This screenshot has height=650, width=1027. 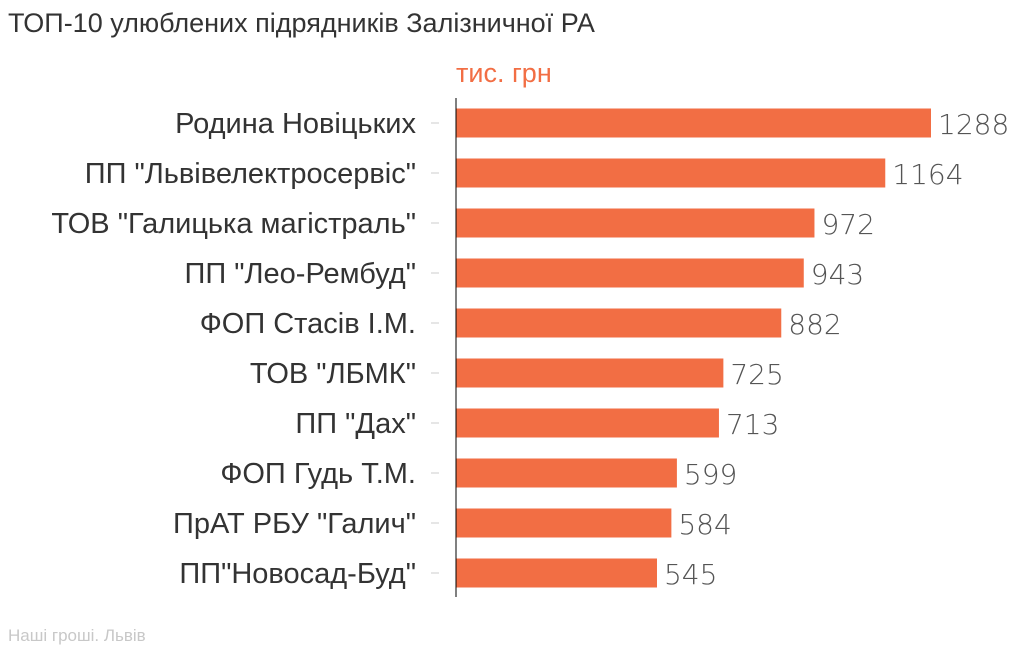 What do you see at coordinates (294, 524) in the screenshot?
I see `category-label: ПрАТ РБУ "Галич"` at bounding box center [294, 524].